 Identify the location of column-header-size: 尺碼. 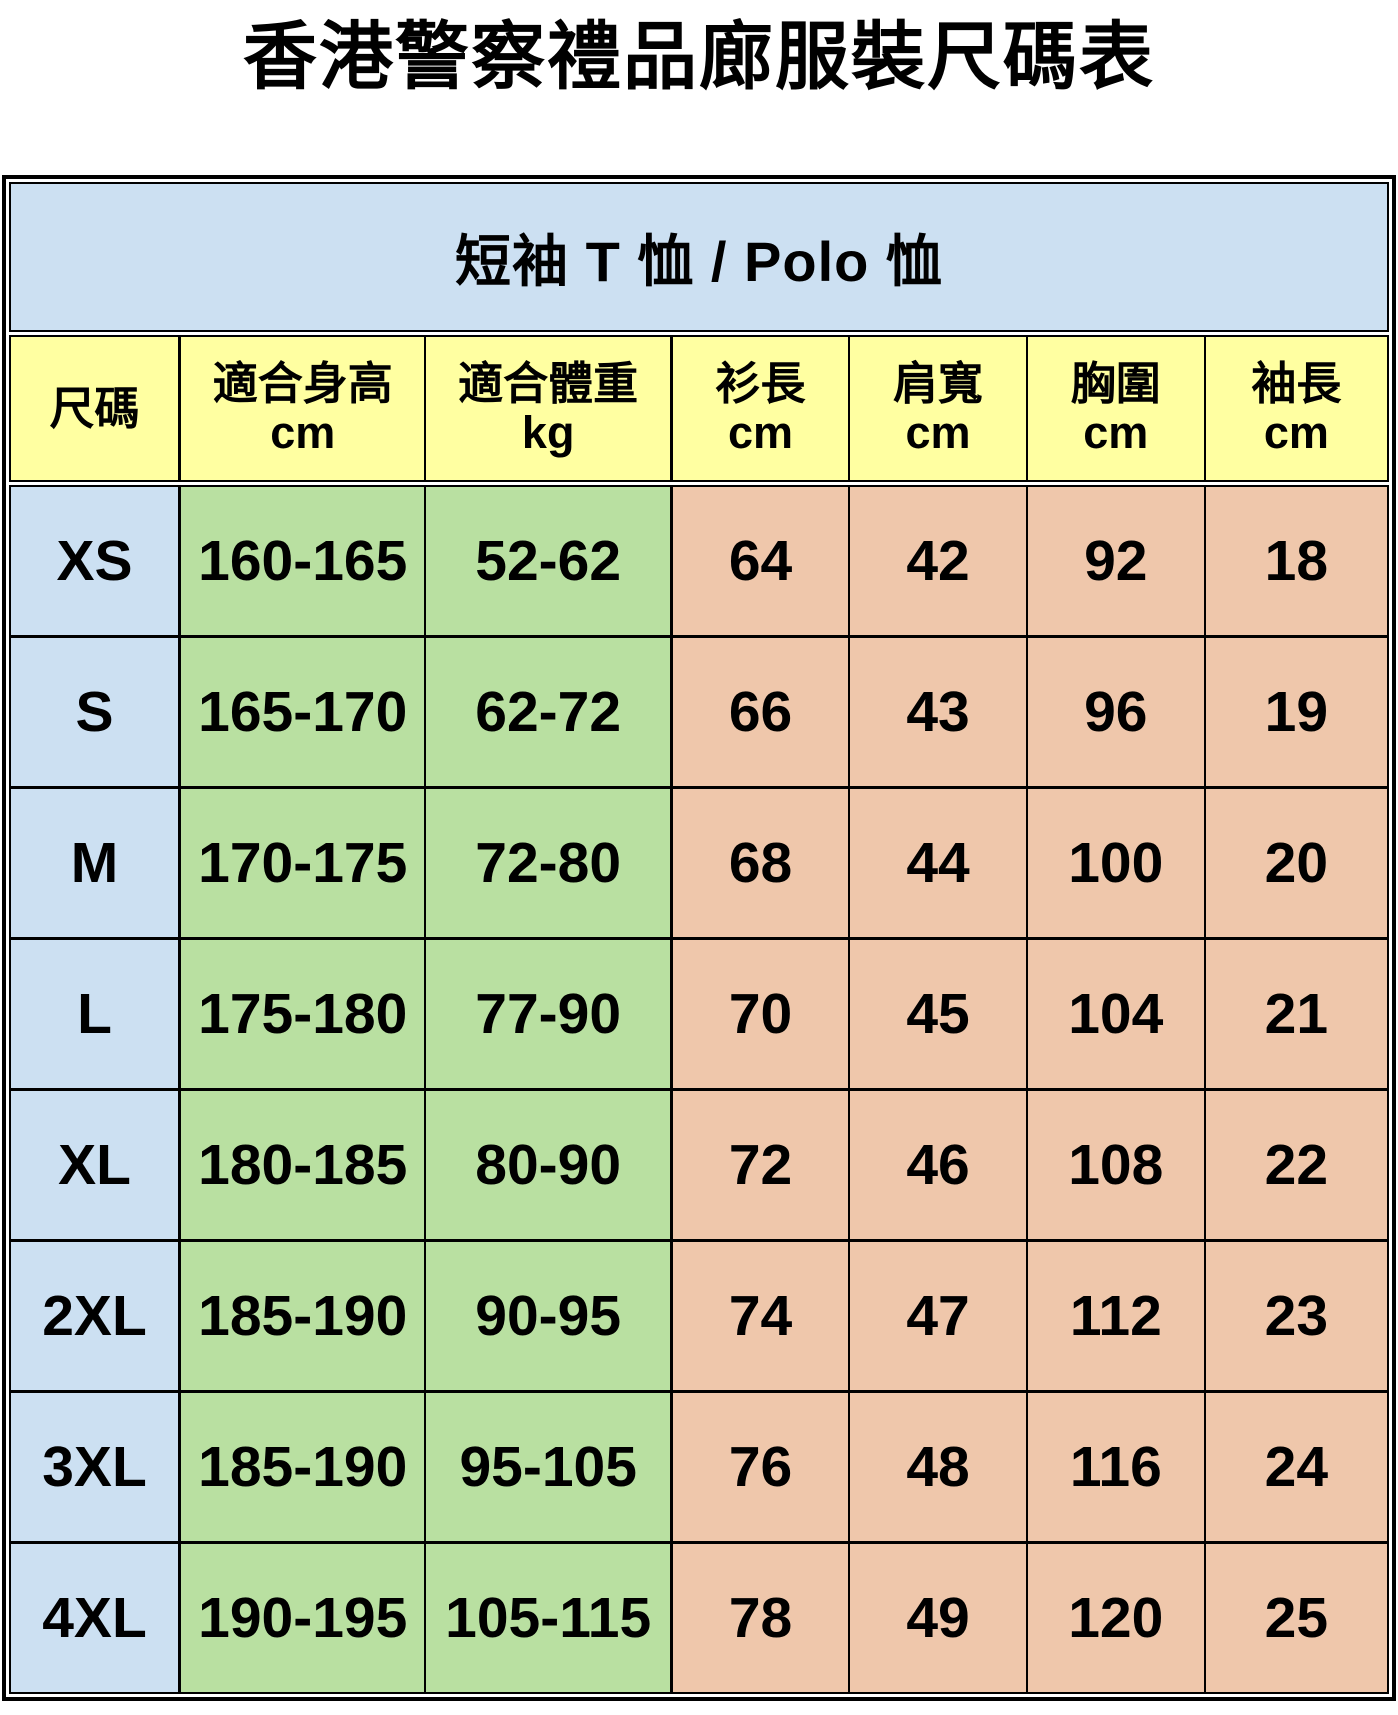
(94, 410).